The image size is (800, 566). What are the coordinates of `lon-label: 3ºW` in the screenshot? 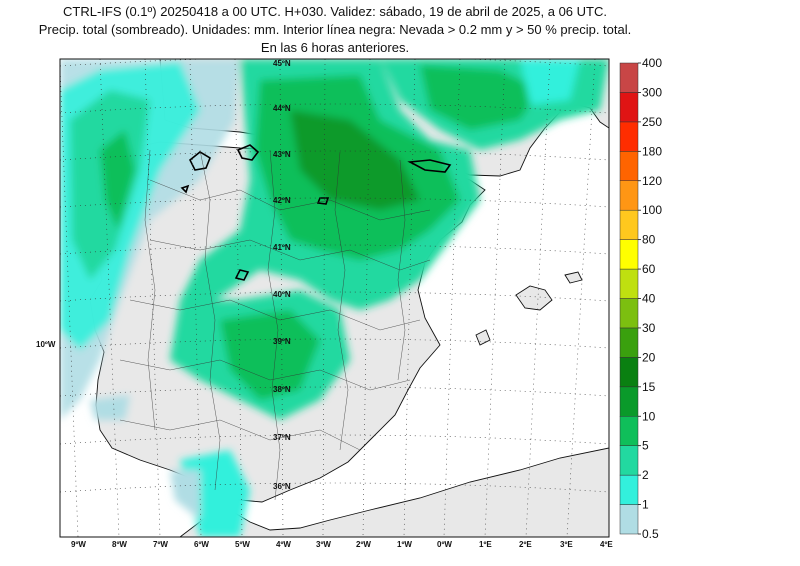 It's located at (323, 544).